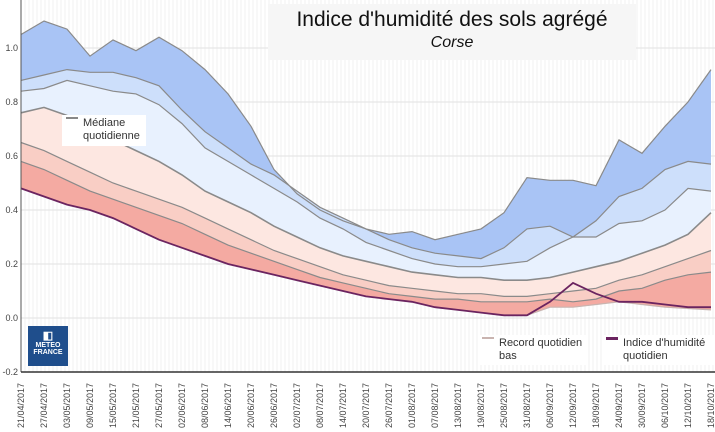  I want to click on logo-line2: FRANCE, so click(48, 352).